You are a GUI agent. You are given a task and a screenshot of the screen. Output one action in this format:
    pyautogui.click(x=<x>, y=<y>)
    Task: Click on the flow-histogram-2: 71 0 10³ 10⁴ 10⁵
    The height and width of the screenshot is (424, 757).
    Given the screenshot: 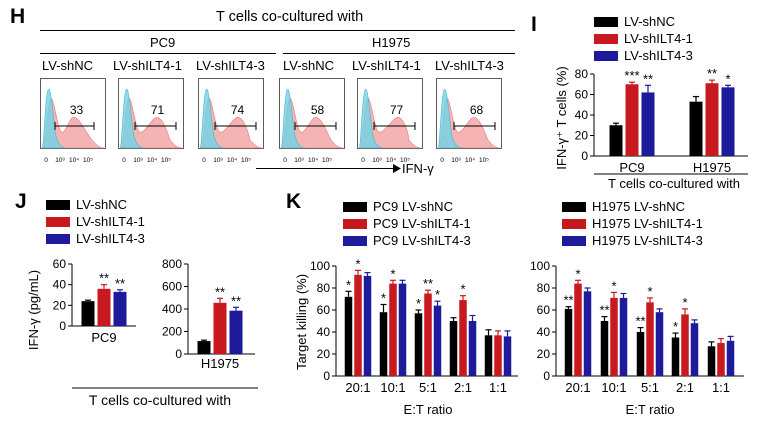 What is the action you would take?
    pyautogui.click(x=151, y=121)
    